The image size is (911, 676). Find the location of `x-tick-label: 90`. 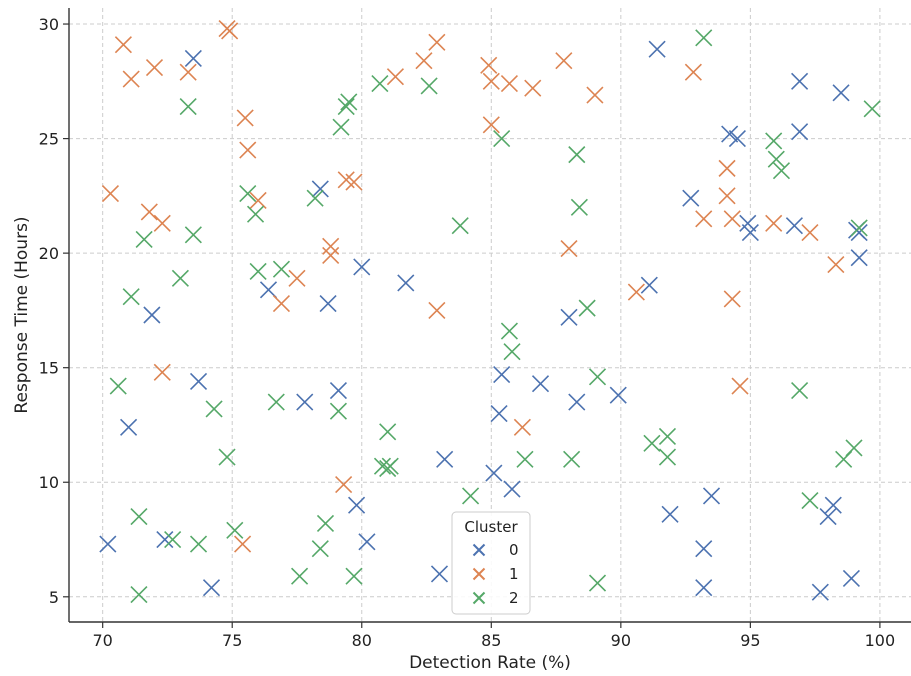

x-tick-label: 90 is located at coordinates (621, 640).